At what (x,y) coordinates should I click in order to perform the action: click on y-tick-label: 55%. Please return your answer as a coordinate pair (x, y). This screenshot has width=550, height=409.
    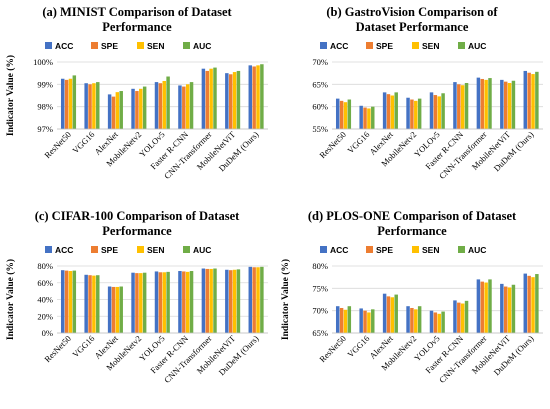
    Looking at the image, I should click on (320, 129).